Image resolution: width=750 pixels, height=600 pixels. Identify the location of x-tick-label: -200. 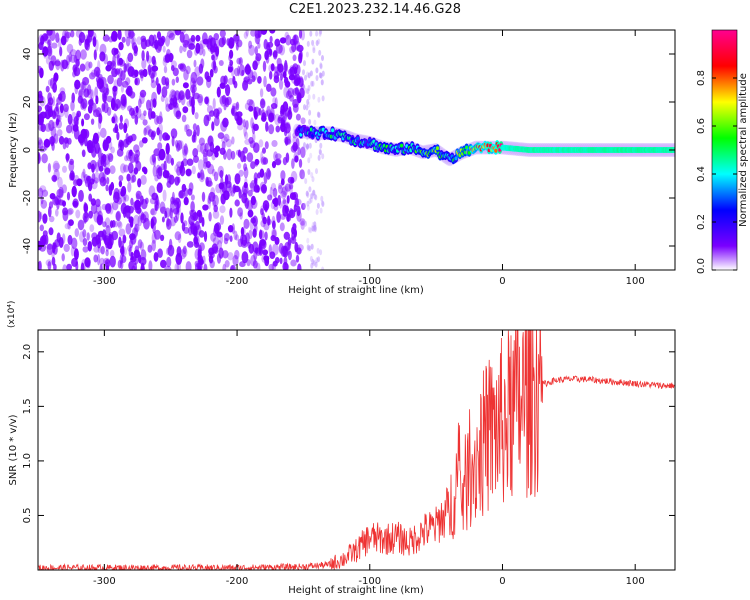
(237, 581).